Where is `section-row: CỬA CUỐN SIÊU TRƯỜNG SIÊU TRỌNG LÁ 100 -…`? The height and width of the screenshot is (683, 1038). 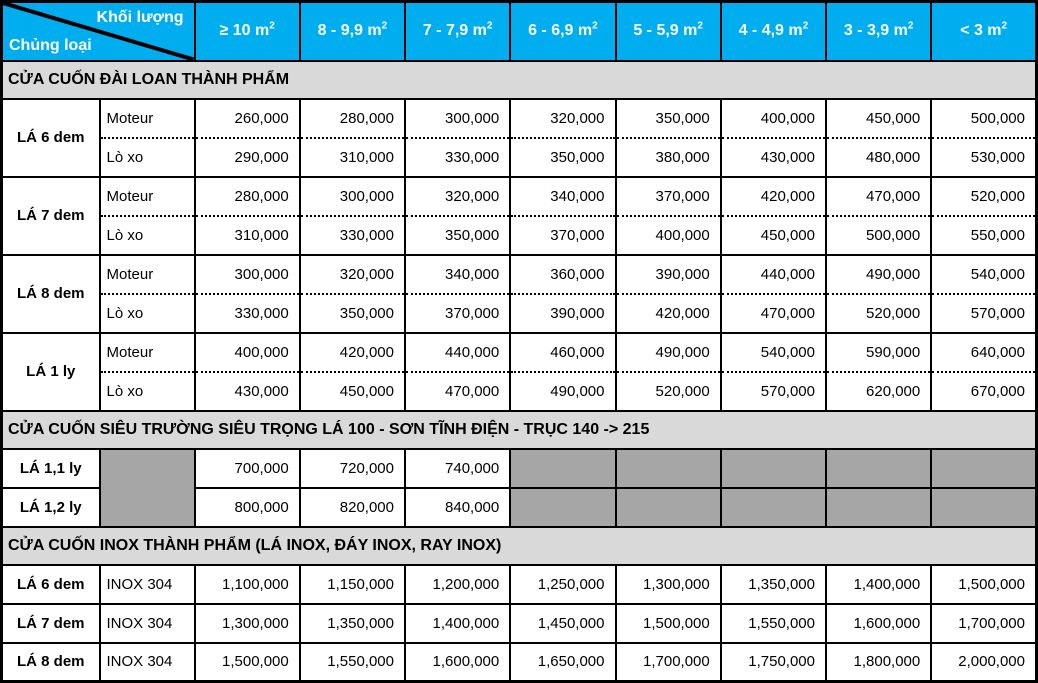 section-row: CỬA CUỐN SIÊU TRƯỜNG SIÊU TRỌNG LÁ 100 -… is located at coordinates (519, 429).